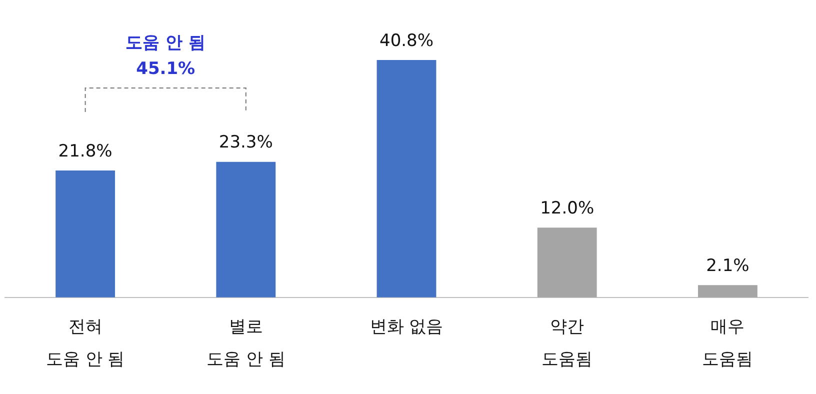 This screenshot has height=394, width=816. What do you see at coordinates (728, 343) in the screenshot?
I see `x-tick-label: 매우 도움됨` at bounding box center [728, 343].